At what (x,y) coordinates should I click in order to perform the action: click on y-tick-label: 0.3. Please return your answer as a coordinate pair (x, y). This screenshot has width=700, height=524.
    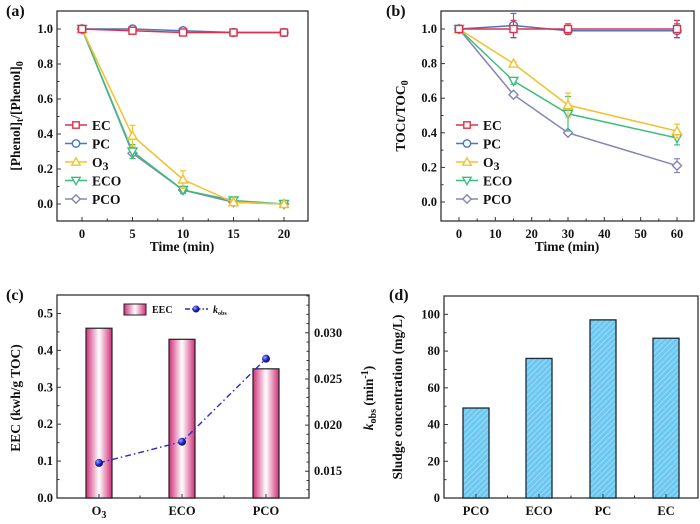
    Looking at the image, I should click on (45, 387).